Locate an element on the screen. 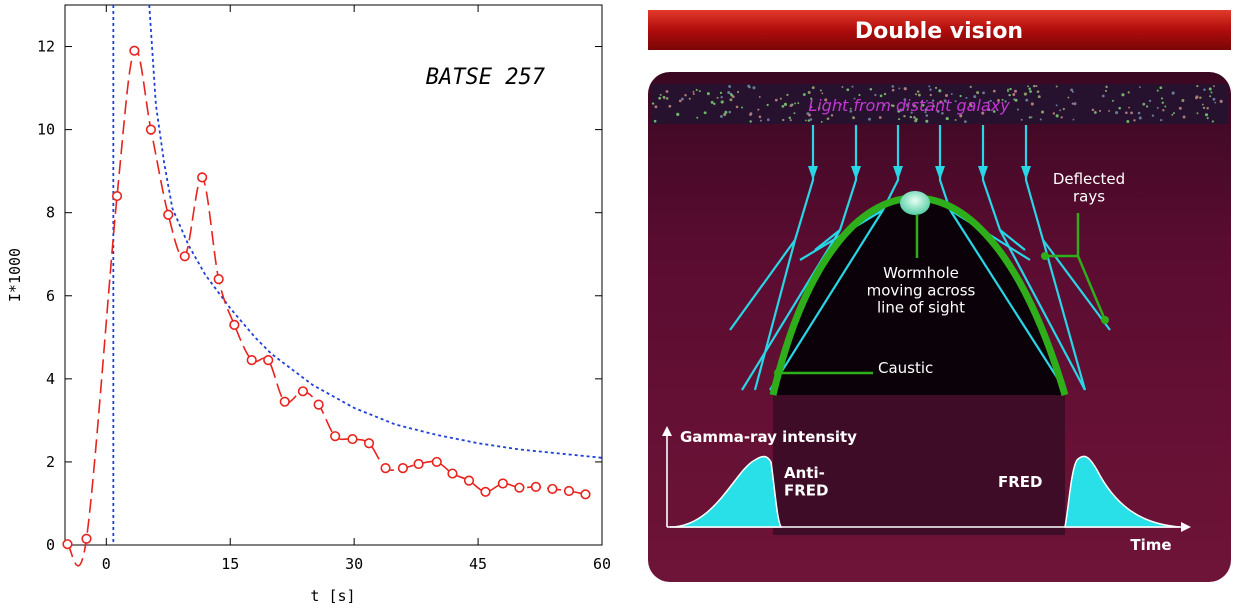 Image resolution: width=1234 pixels, height=614 pixels. label-line: Deflected is located at coordinates (1089, 179).